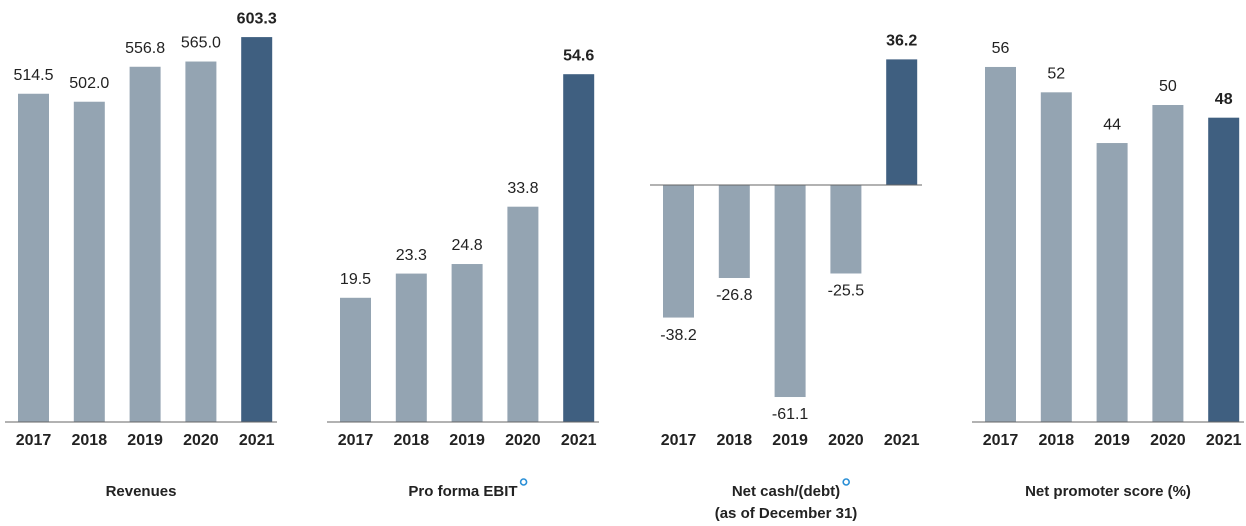 The height and width of the screenshot is (526, 1246). Describe the element at coordinates (411, 255) in the screenshot. I see `value-label: 23.3` at that location.